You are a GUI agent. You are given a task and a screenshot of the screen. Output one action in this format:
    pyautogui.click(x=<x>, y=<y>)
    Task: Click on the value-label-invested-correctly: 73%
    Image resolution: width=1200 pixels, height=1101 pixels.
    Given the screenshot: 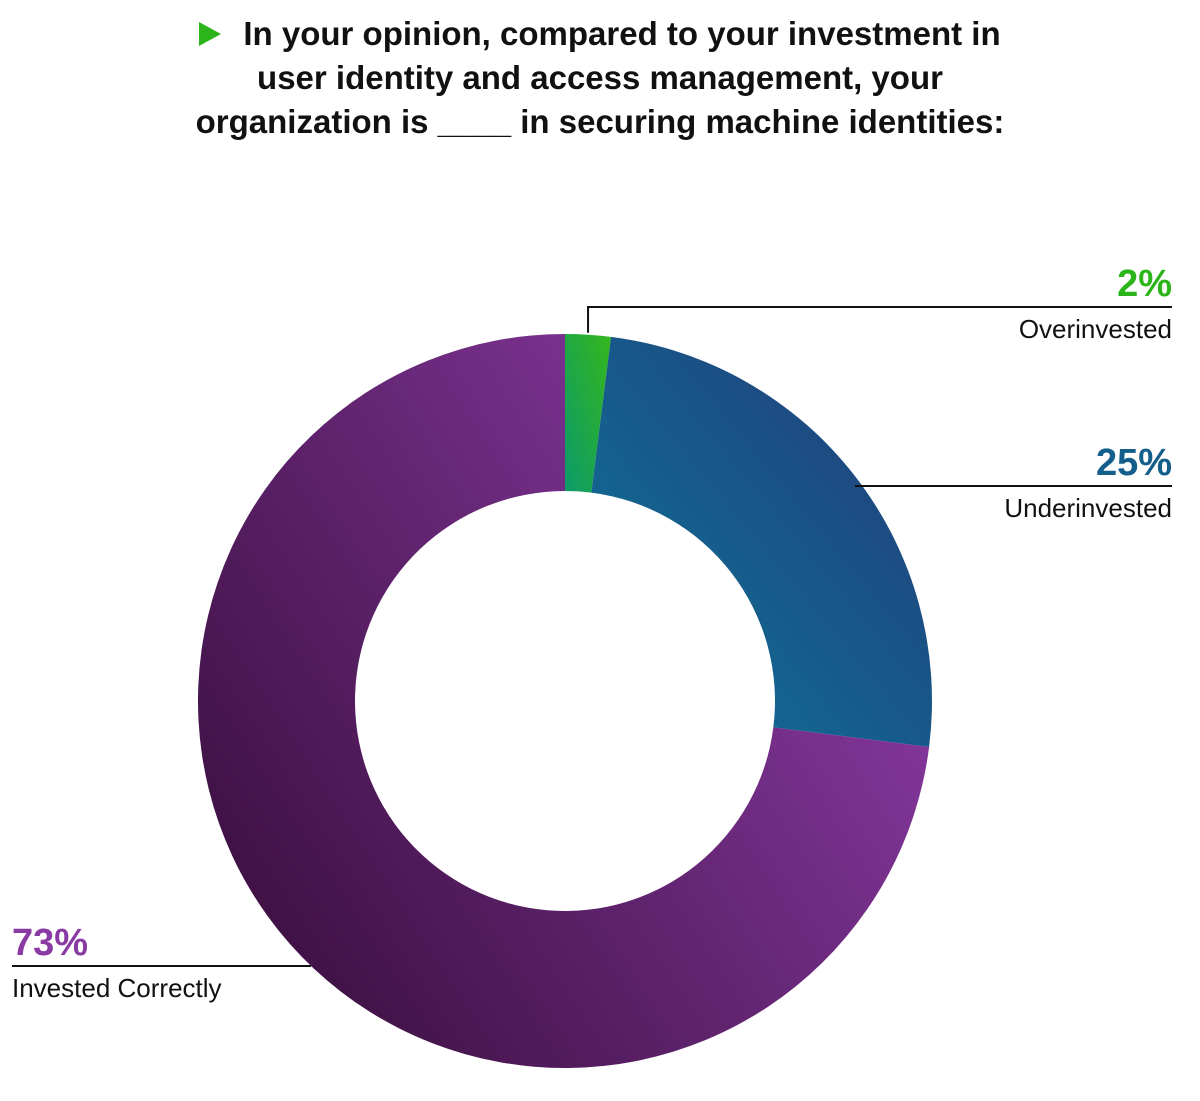 What is the action you would take?
    pyautogui.click(x=50, y=943)
    